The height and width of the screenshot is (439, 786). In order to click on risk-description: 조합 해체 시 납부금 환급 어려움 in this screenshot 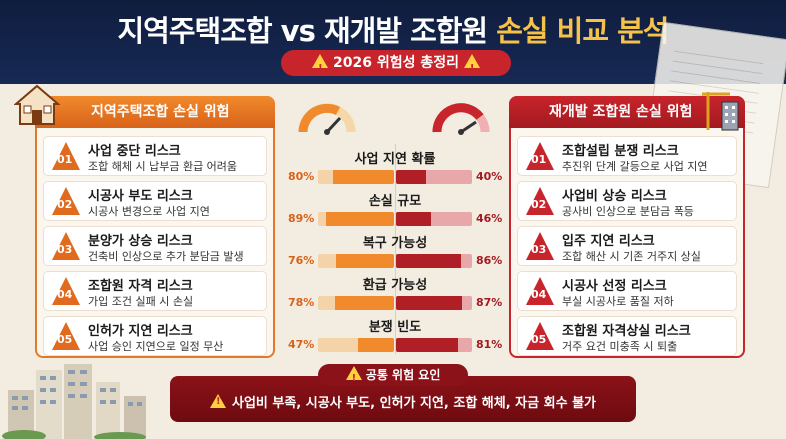, I will do `click(163, 166)`.